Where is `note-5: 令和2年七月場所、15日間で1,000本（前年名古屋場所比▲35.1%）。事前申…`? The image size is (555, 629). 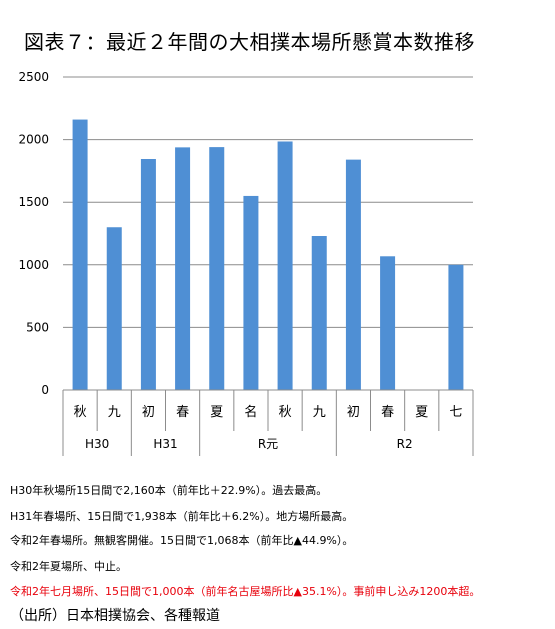 note-5: 令和2年七月場所、15日間で1,000本（前年名古屋場所比▲35.1%）。事前申… is located at coordinates (245, 591).